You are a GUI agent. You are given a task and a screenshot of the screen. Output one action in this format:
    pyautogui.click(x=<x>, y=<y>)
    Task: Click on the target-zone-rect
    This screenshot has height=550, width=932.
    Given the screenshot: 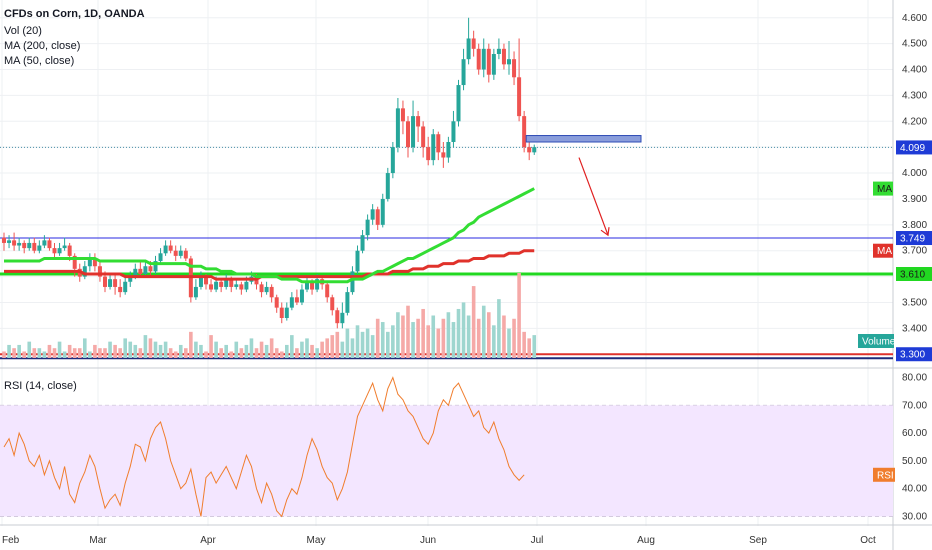 What is the action you would take?
    pyautogui.click(x=583, y=139)
    